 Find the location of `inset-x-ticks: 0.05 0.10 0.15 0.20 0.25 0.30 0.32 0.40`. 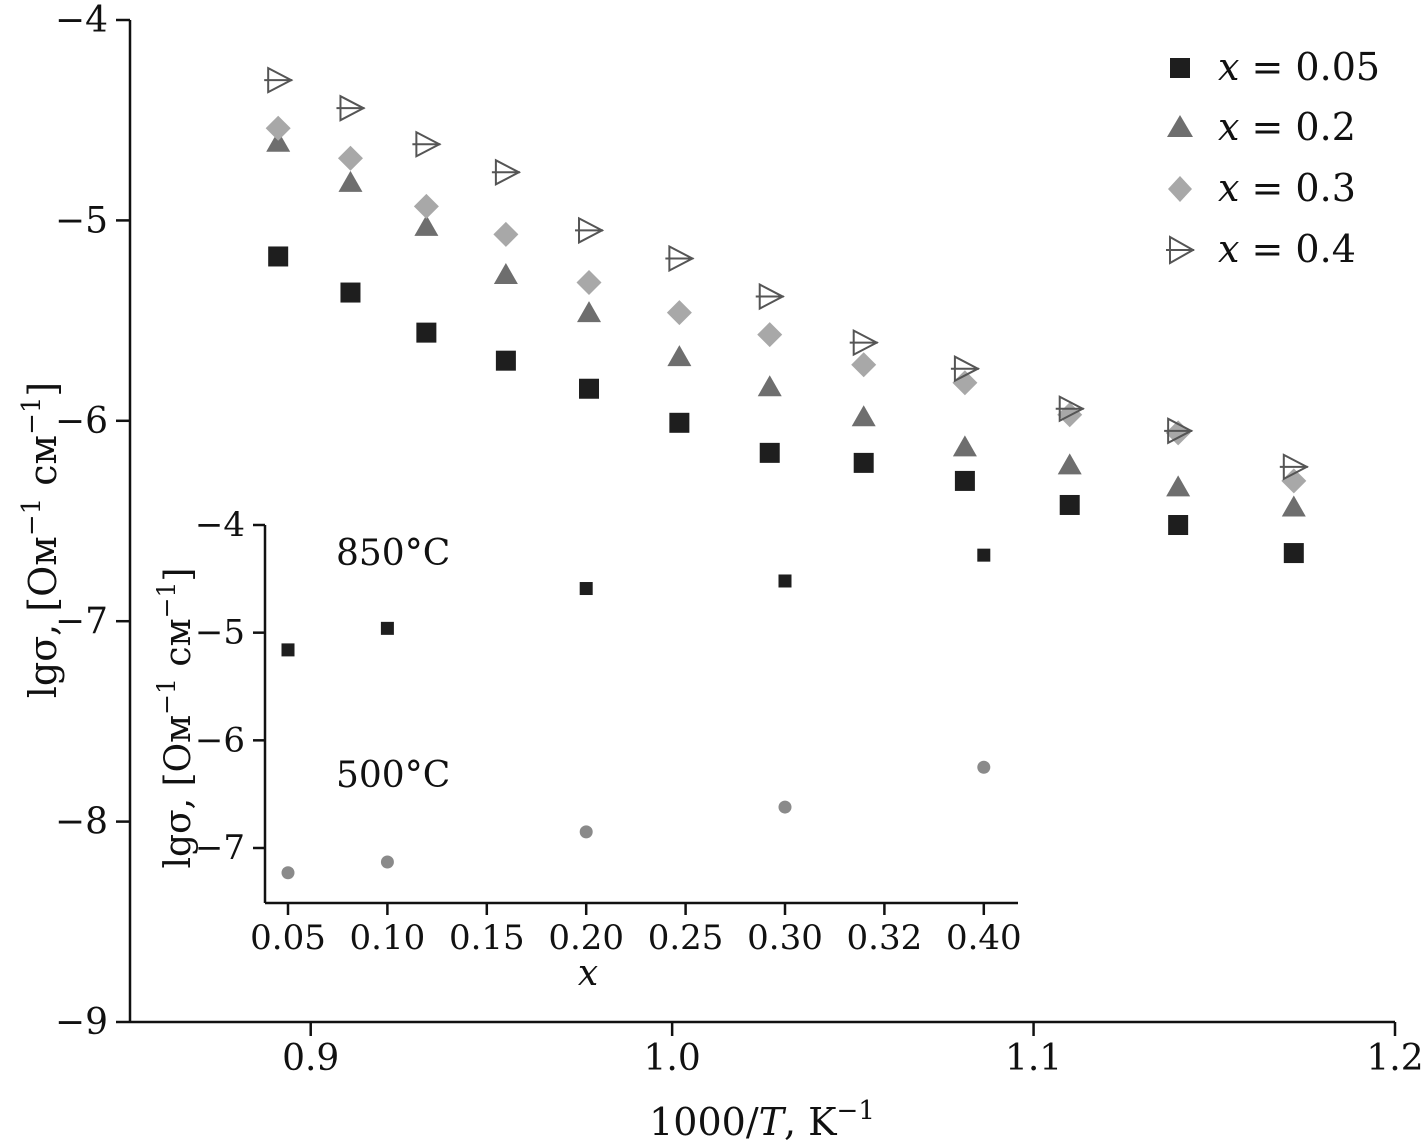

inset-x-ticks: 0.05 0.10 0.15 0.20 0.25 0.30 0.32 0.40 is located at coordinates (636, 930).